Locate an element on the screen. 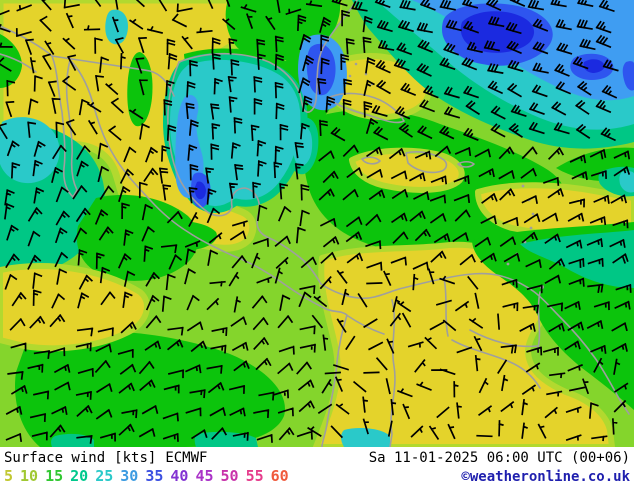 The image size is (634, 490). legend-value-35: 35 is located at coordinates (154, 476).